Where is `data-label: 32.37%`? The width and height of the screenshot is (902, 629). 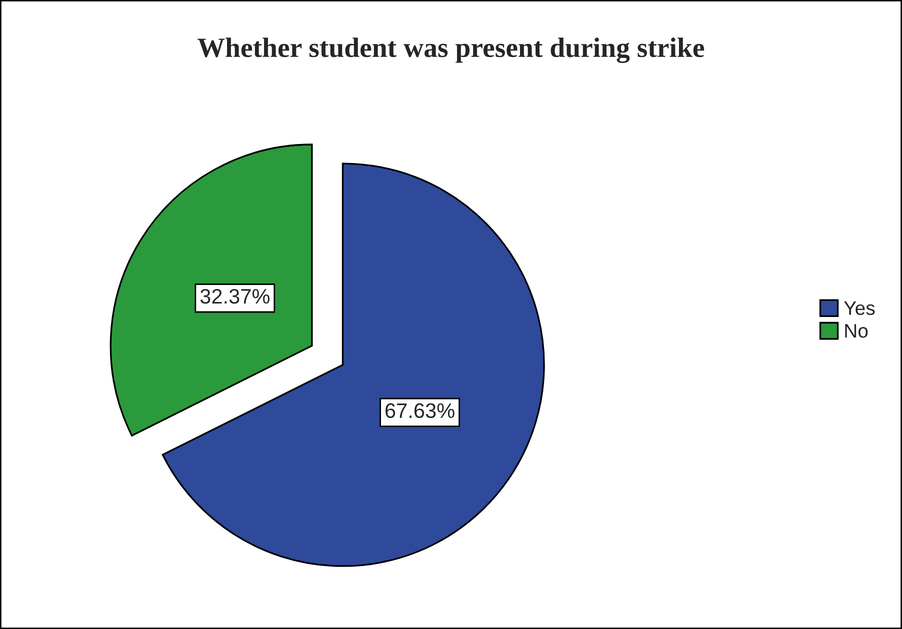 data-label: 32.37% is located at coordinates (235, 296).